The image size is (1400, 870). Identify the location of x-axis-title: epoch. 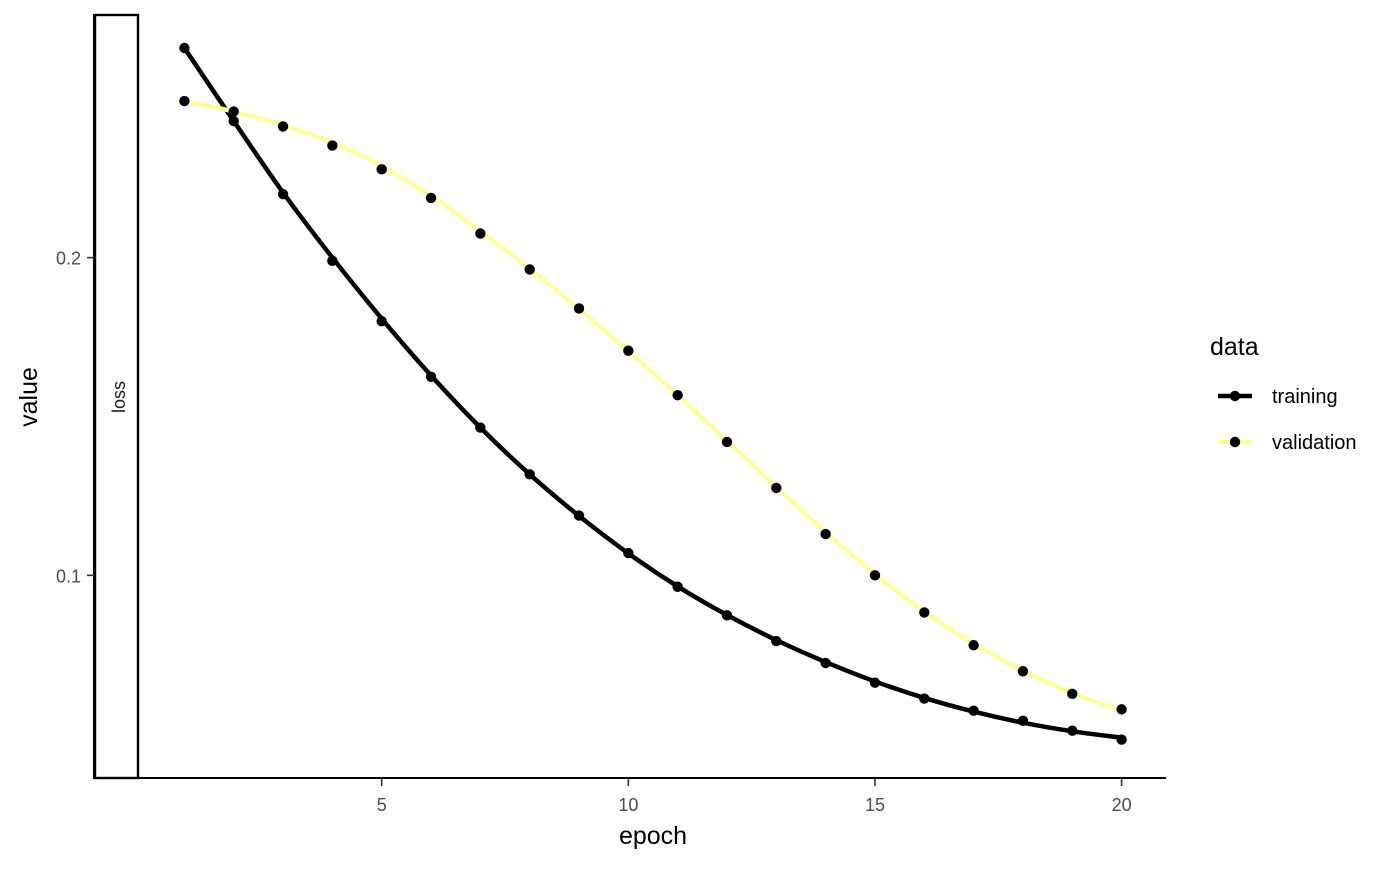
(653, 836).